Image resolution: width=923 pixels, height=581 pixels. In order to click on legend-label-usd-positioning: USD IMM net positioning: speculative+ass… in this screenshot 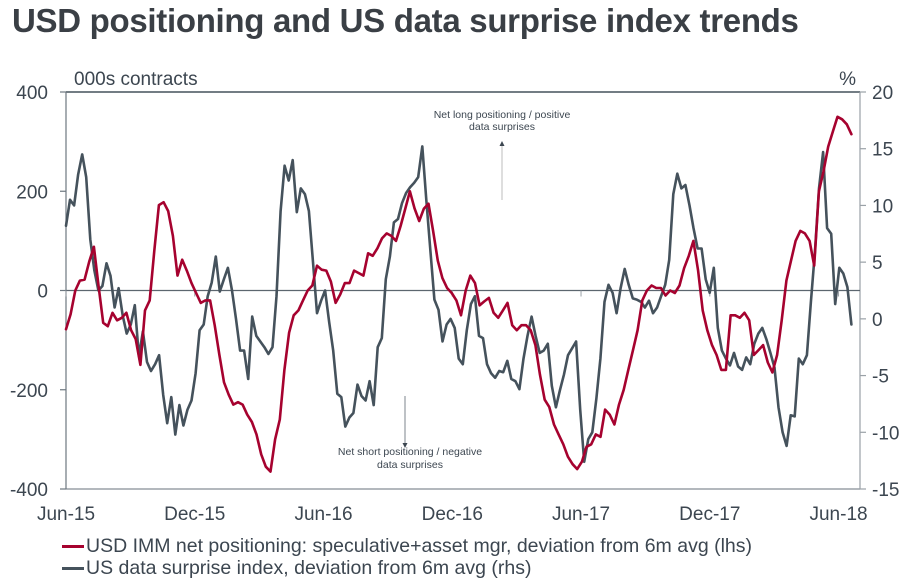, I will do `click(419, 546)`.